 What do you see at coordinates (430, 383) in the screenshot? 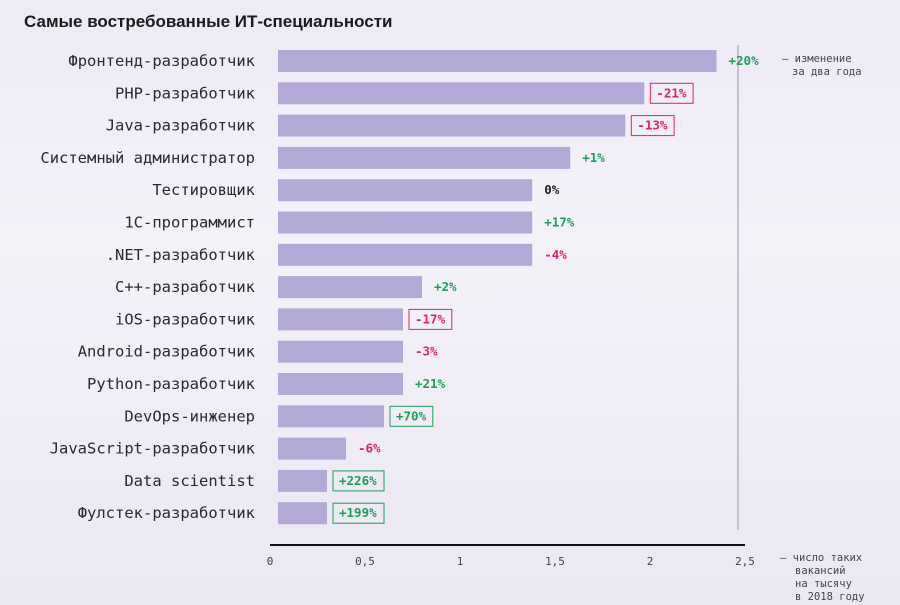
I see `change-label: +21%` at bounding box center [430, 383].